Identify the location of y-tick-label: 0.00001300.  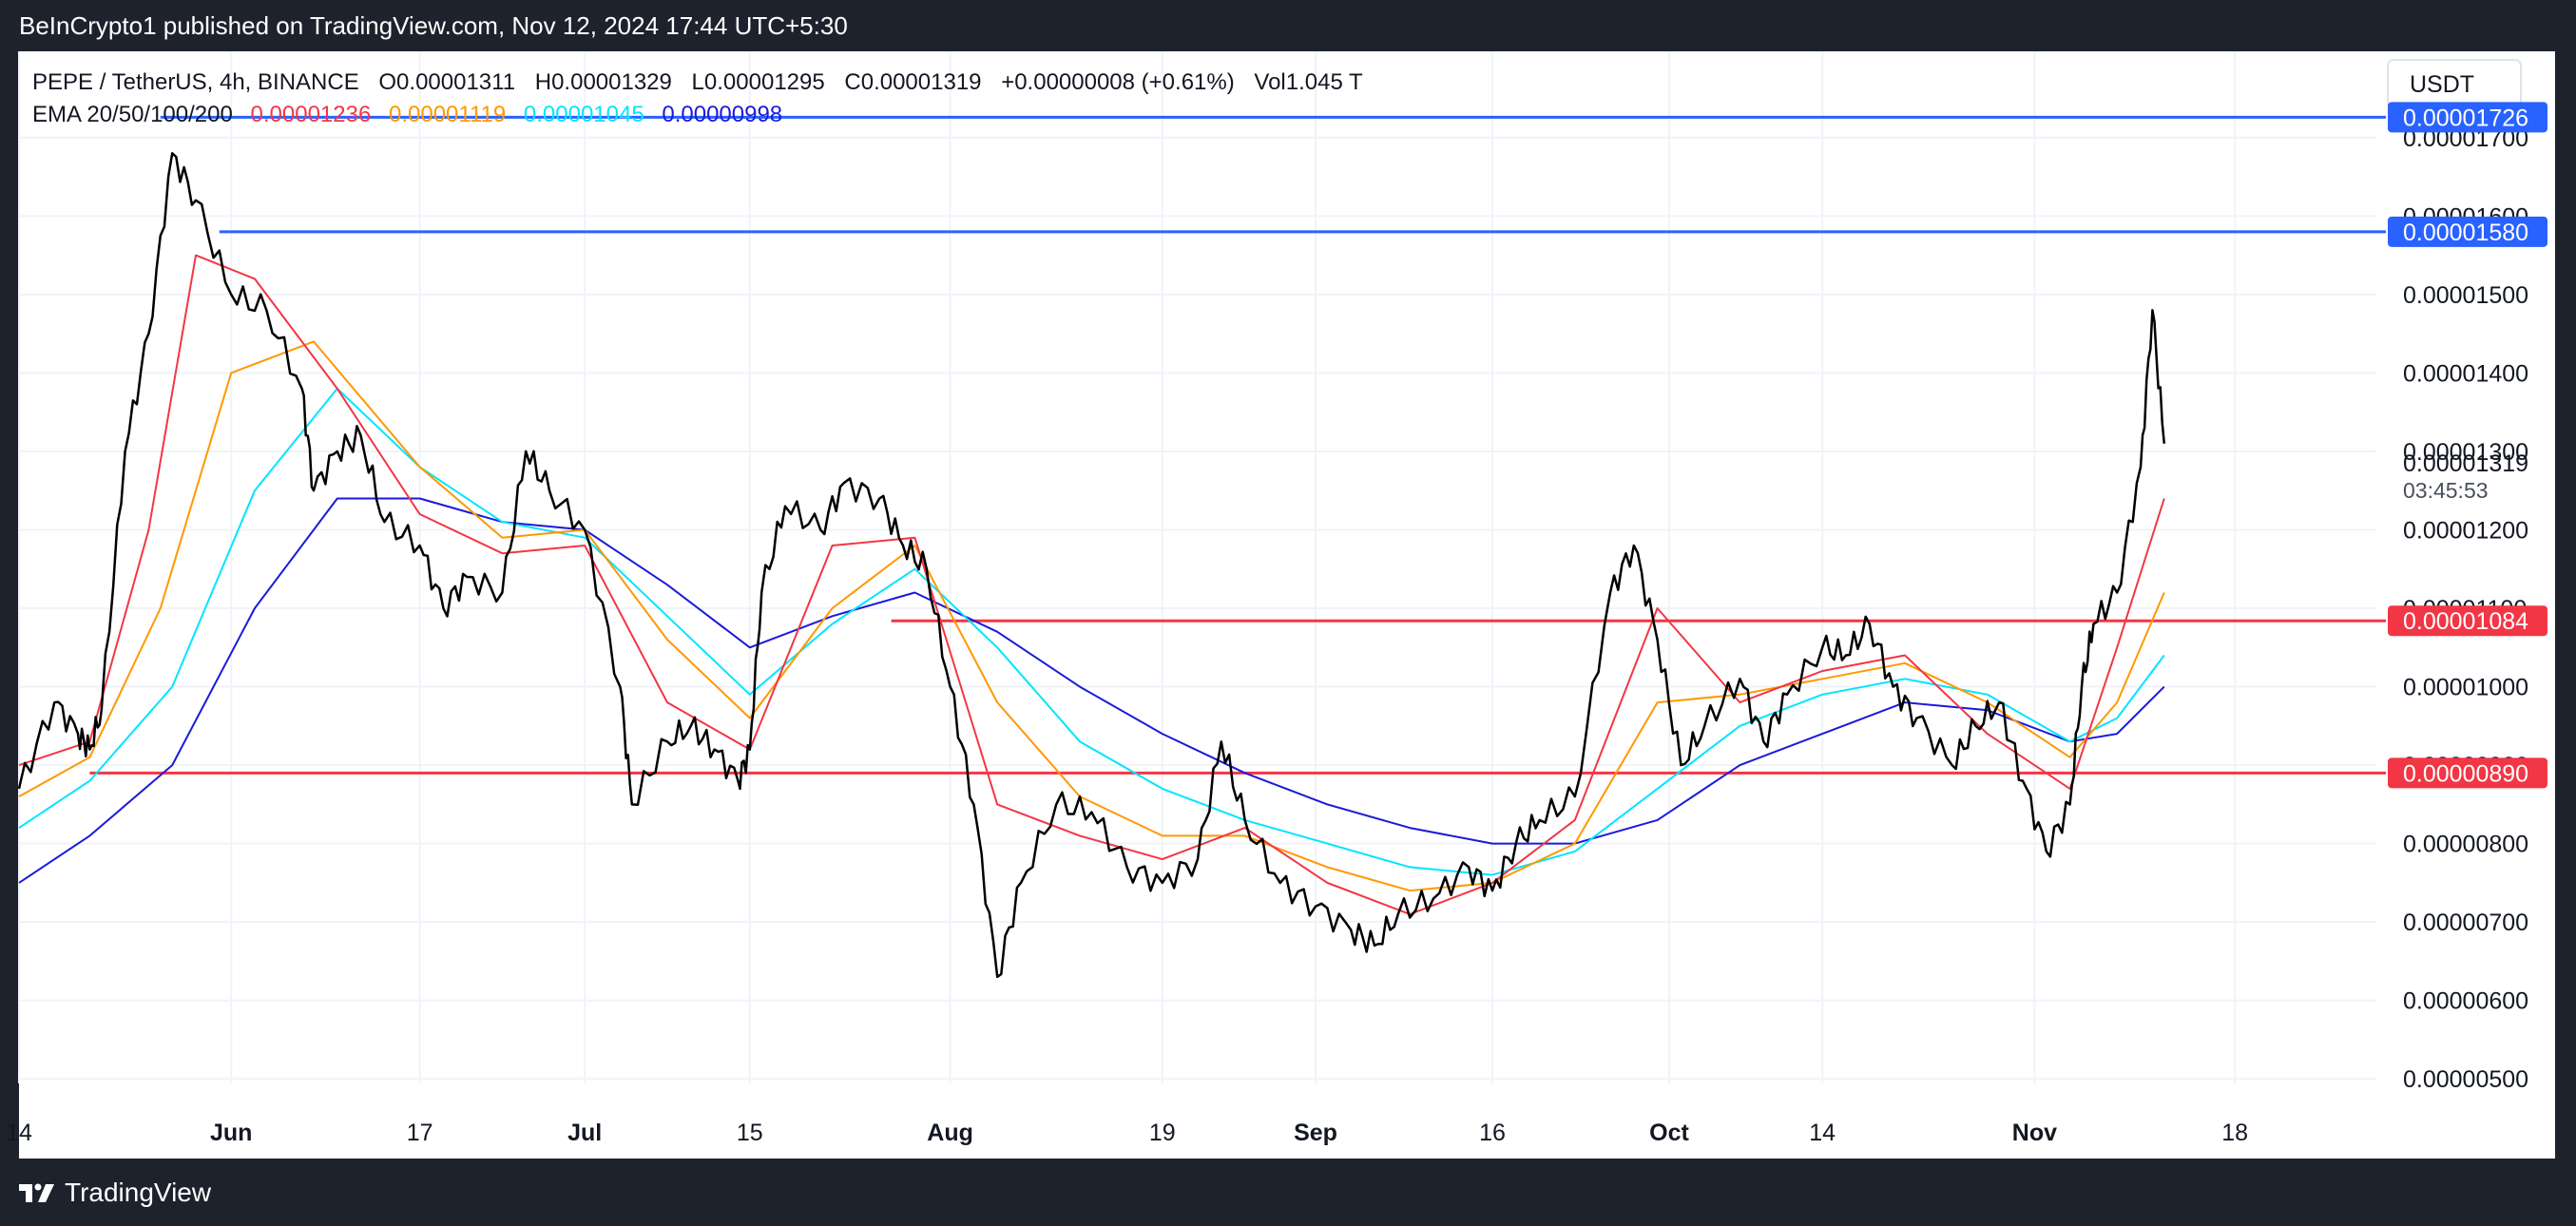
(2465, 453).